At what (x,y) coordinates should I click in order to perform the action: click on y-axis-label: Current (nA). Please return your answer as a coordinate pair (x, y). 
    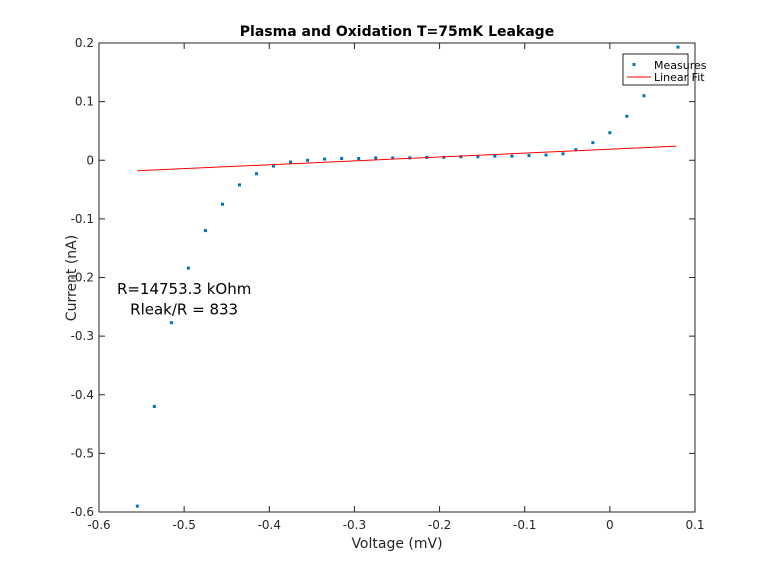
    Looking at the image, I should click on (72, 278).